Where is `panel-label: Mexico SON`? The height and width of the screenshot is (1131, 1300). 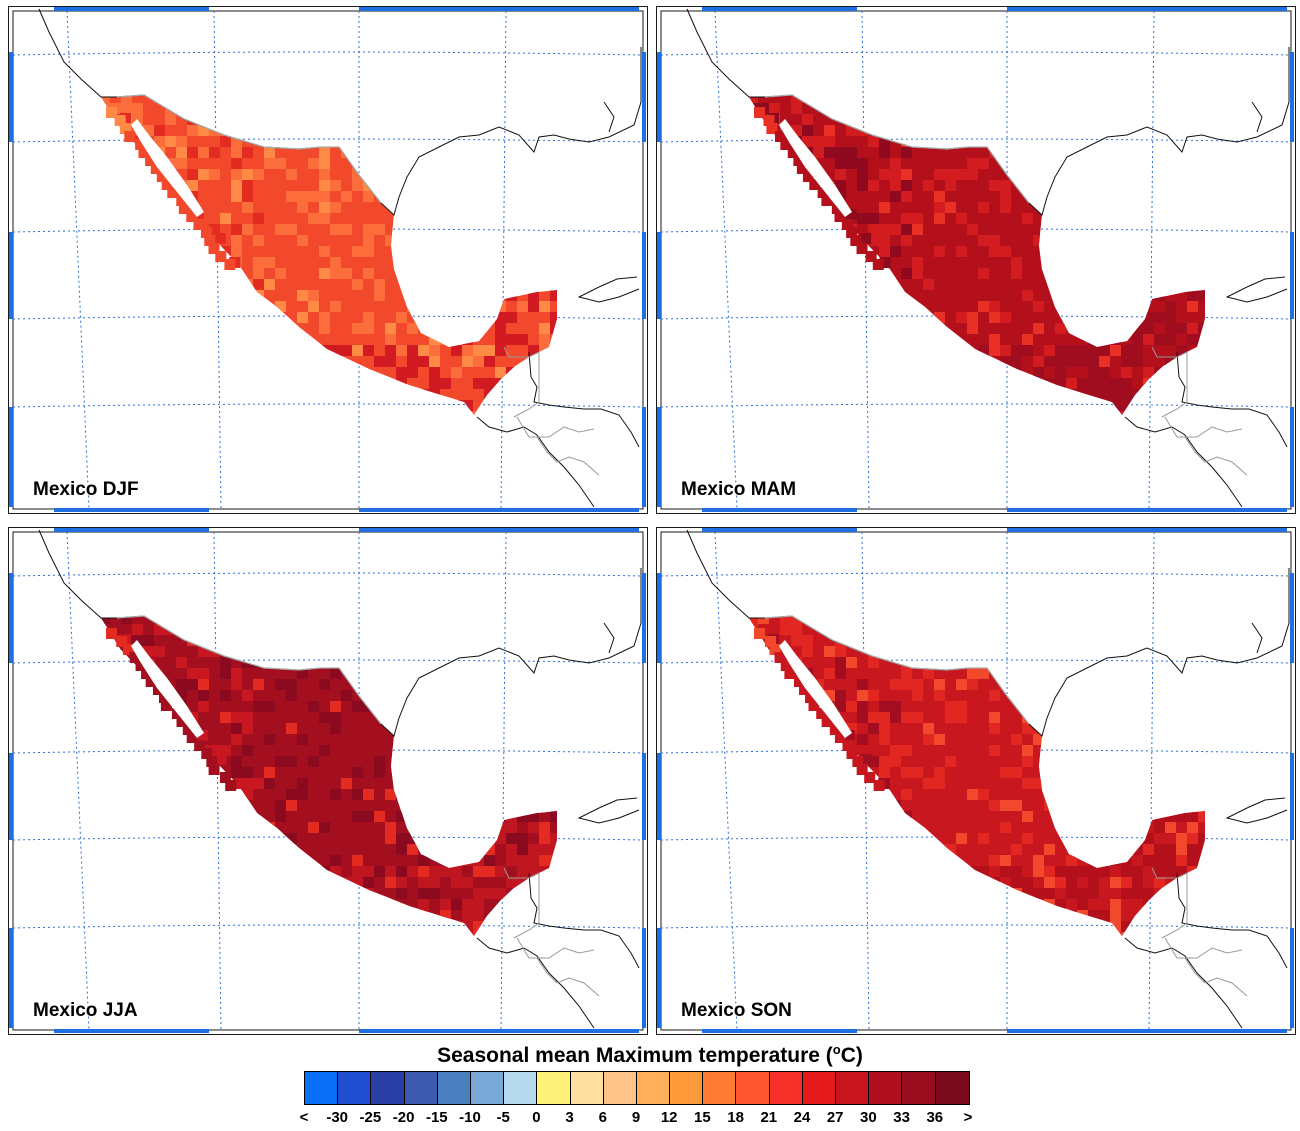
panel-label: Mexico SON is located at coordinates (736, 1010).